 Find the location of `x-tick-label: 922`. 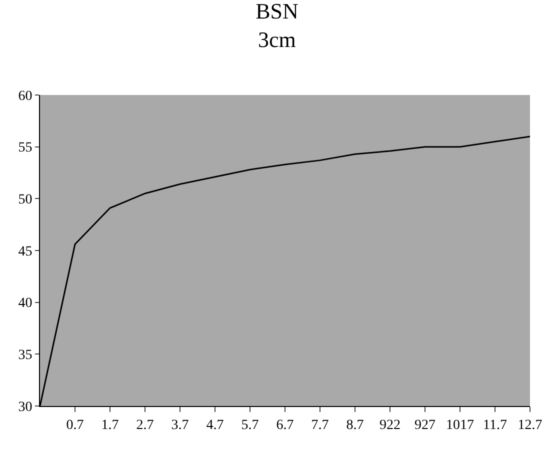

x-tick-label: 922 is located at coordinates (390, 425).